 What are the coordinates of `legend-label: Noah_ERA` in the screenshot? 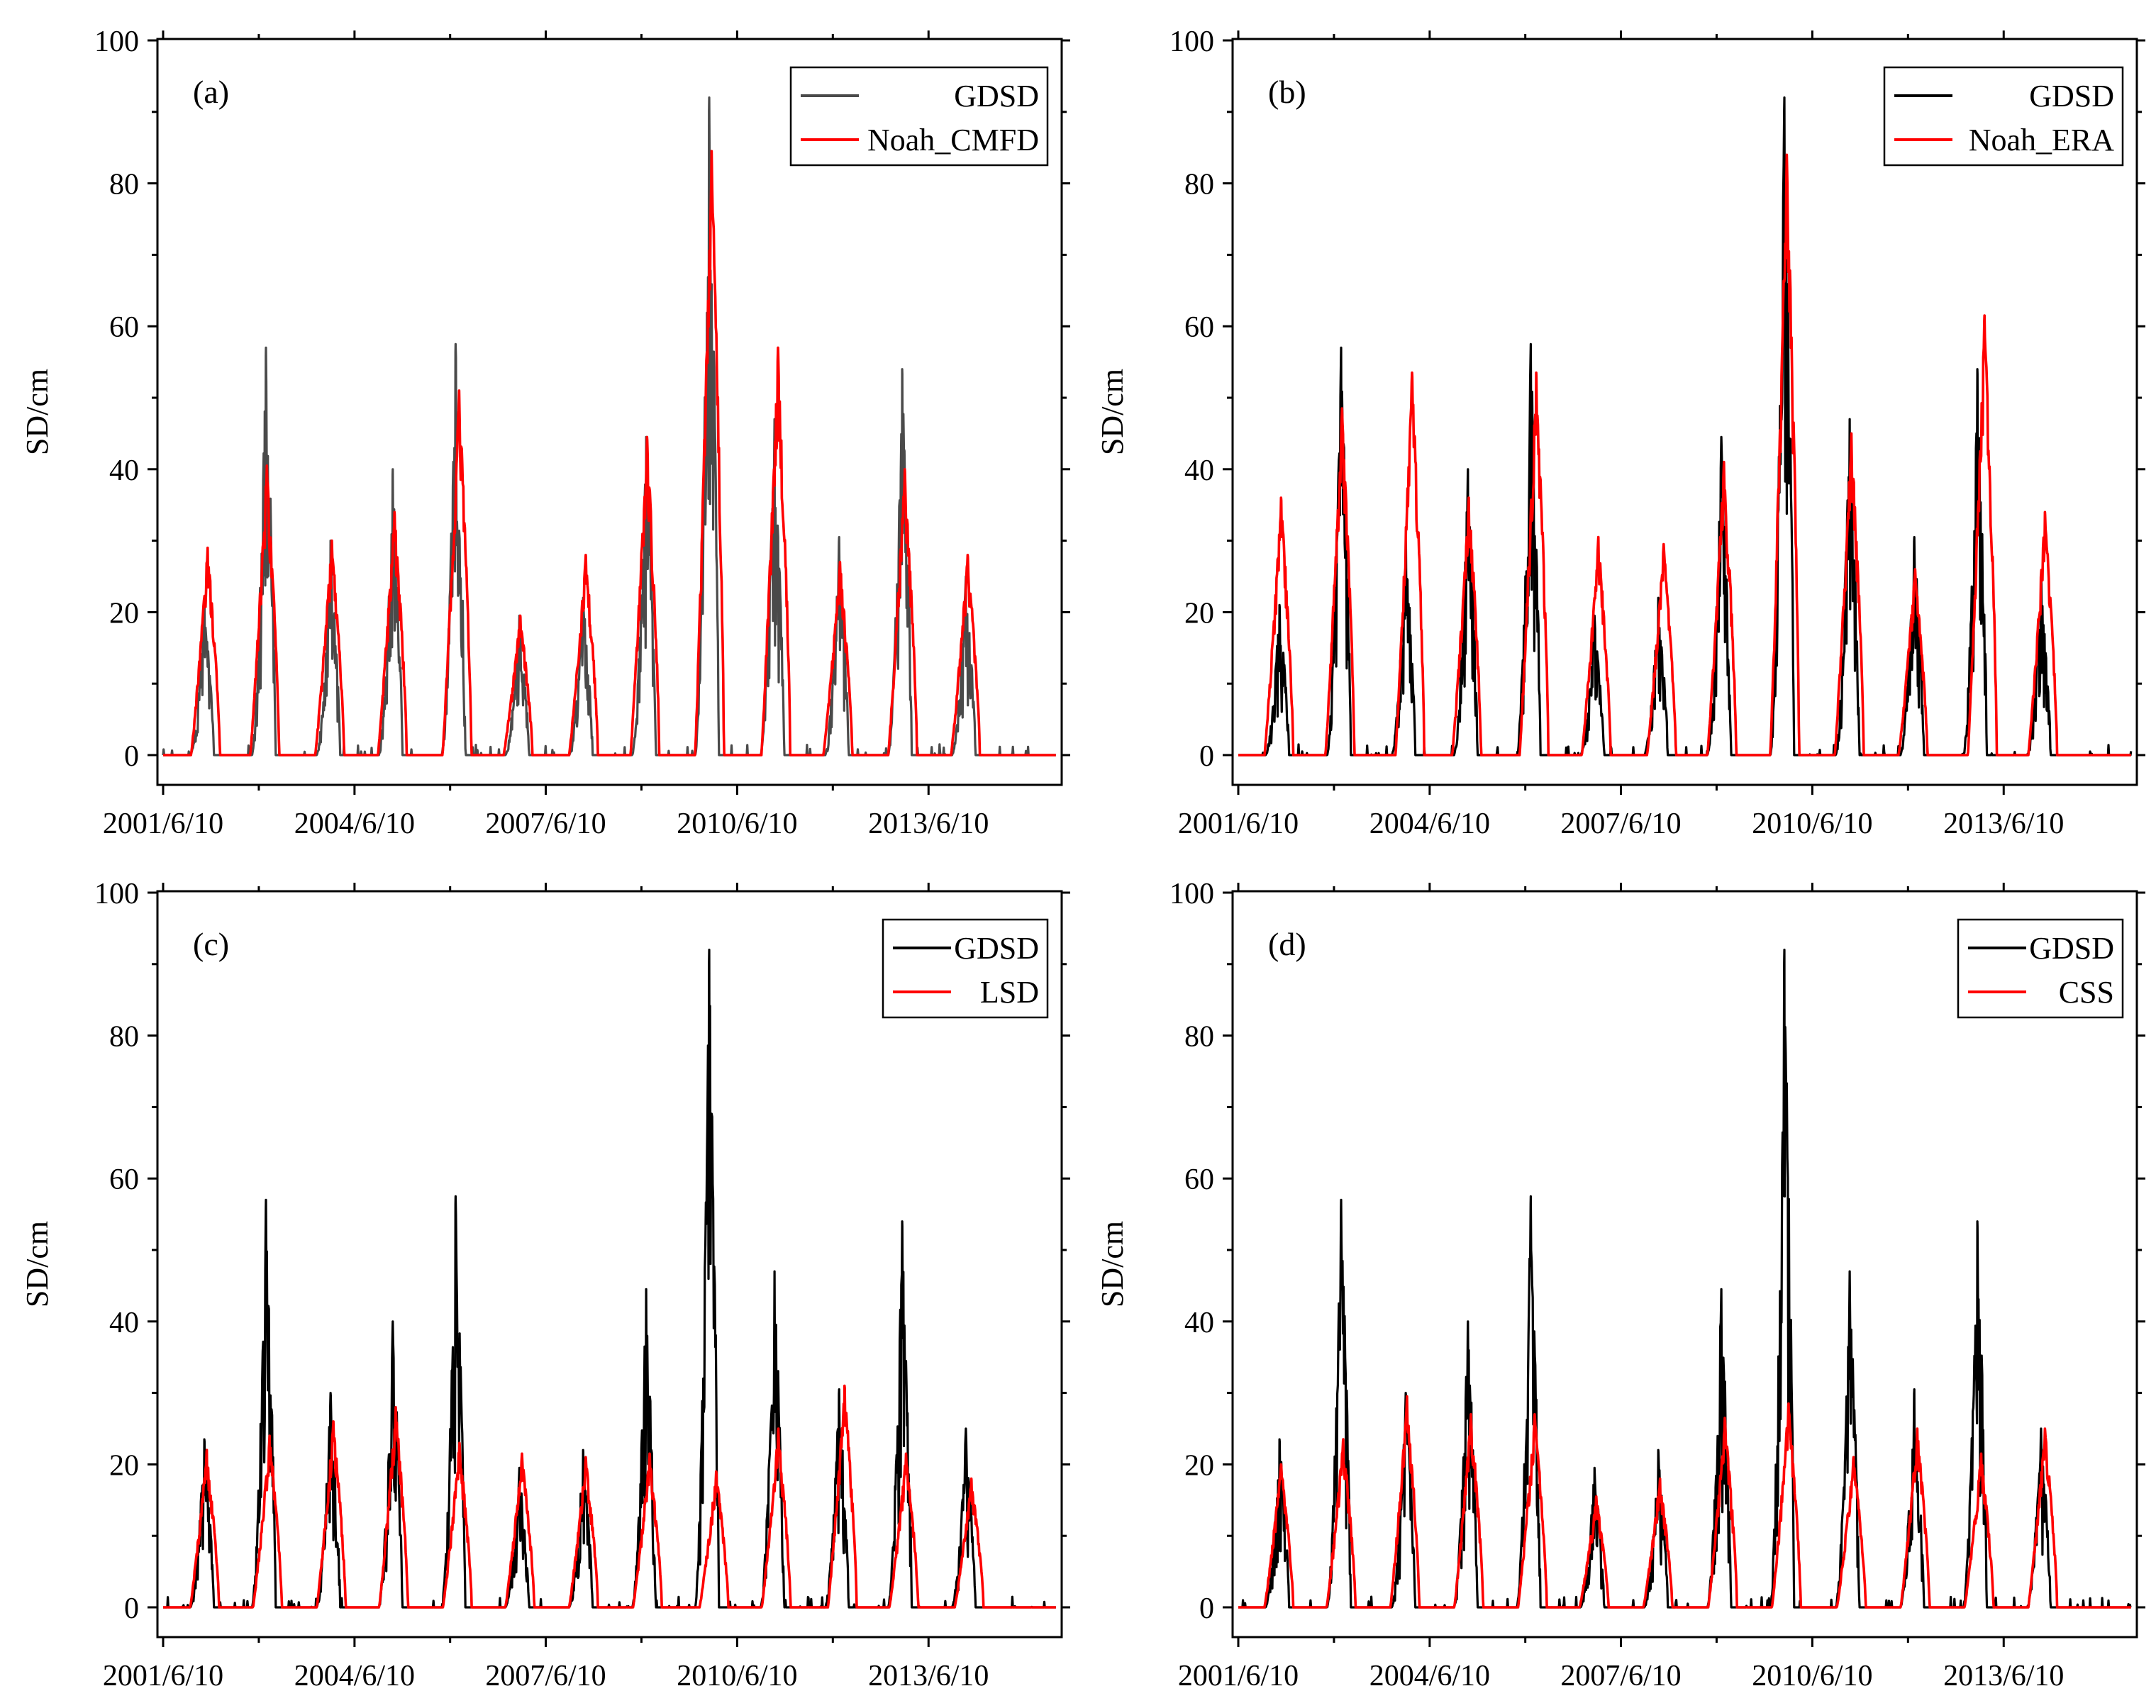 It's located at (2042, 140).